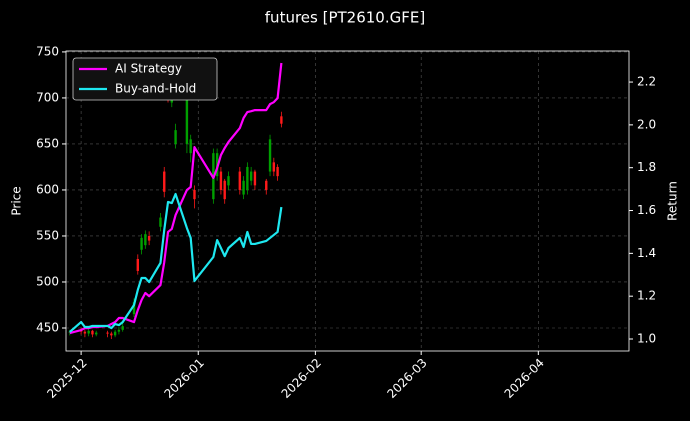 This screenshot has width=690, height=421. What do you see at coordinates (646, 167) in the screenshot?
I see `y2-tick-label: 1.8` at bounding box center [646, 167].